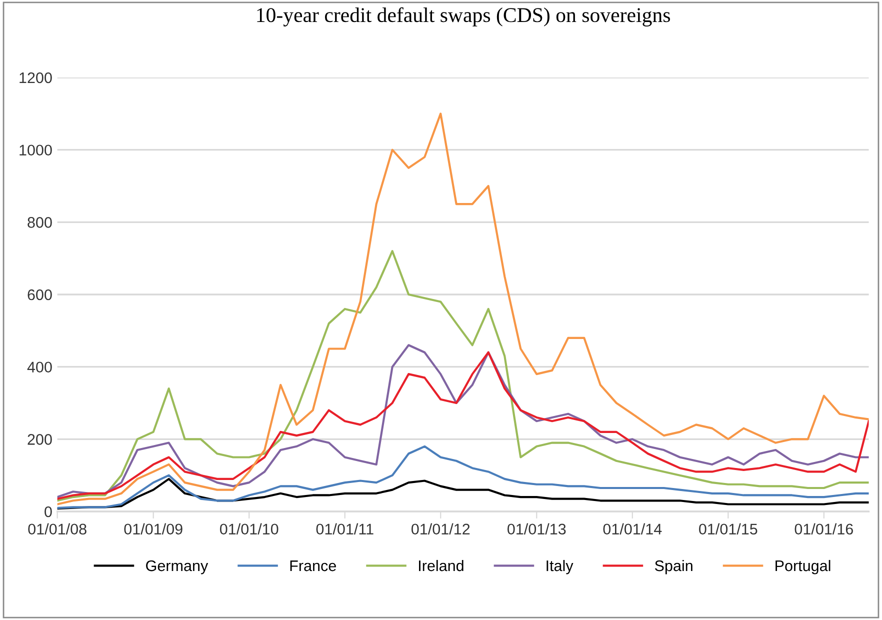  What do you see at coordinates (463, 16) in the screenshot?
I see `chart-title: 10-year credit default swaps (CDS) on sovereigns` at bounding box center [463, 16].